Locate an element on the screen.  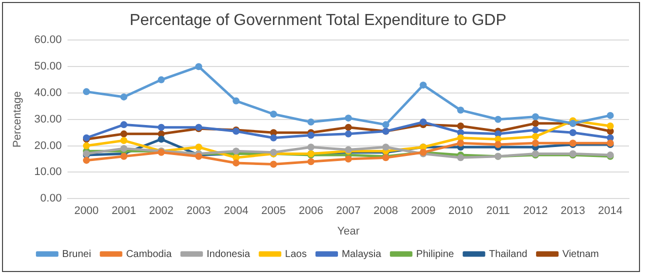
legend-label: Vietnam is located at coordinates (580, 254).